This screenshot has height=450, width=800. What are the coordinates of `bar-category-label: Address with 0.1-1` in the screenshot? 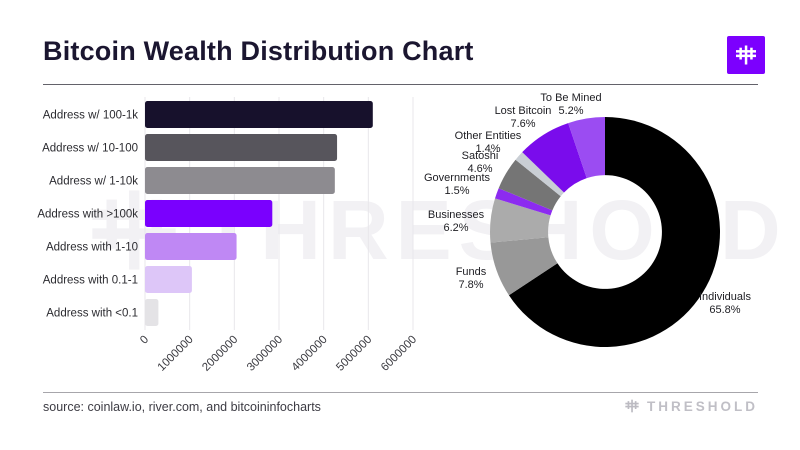 It's located at (90, 281).